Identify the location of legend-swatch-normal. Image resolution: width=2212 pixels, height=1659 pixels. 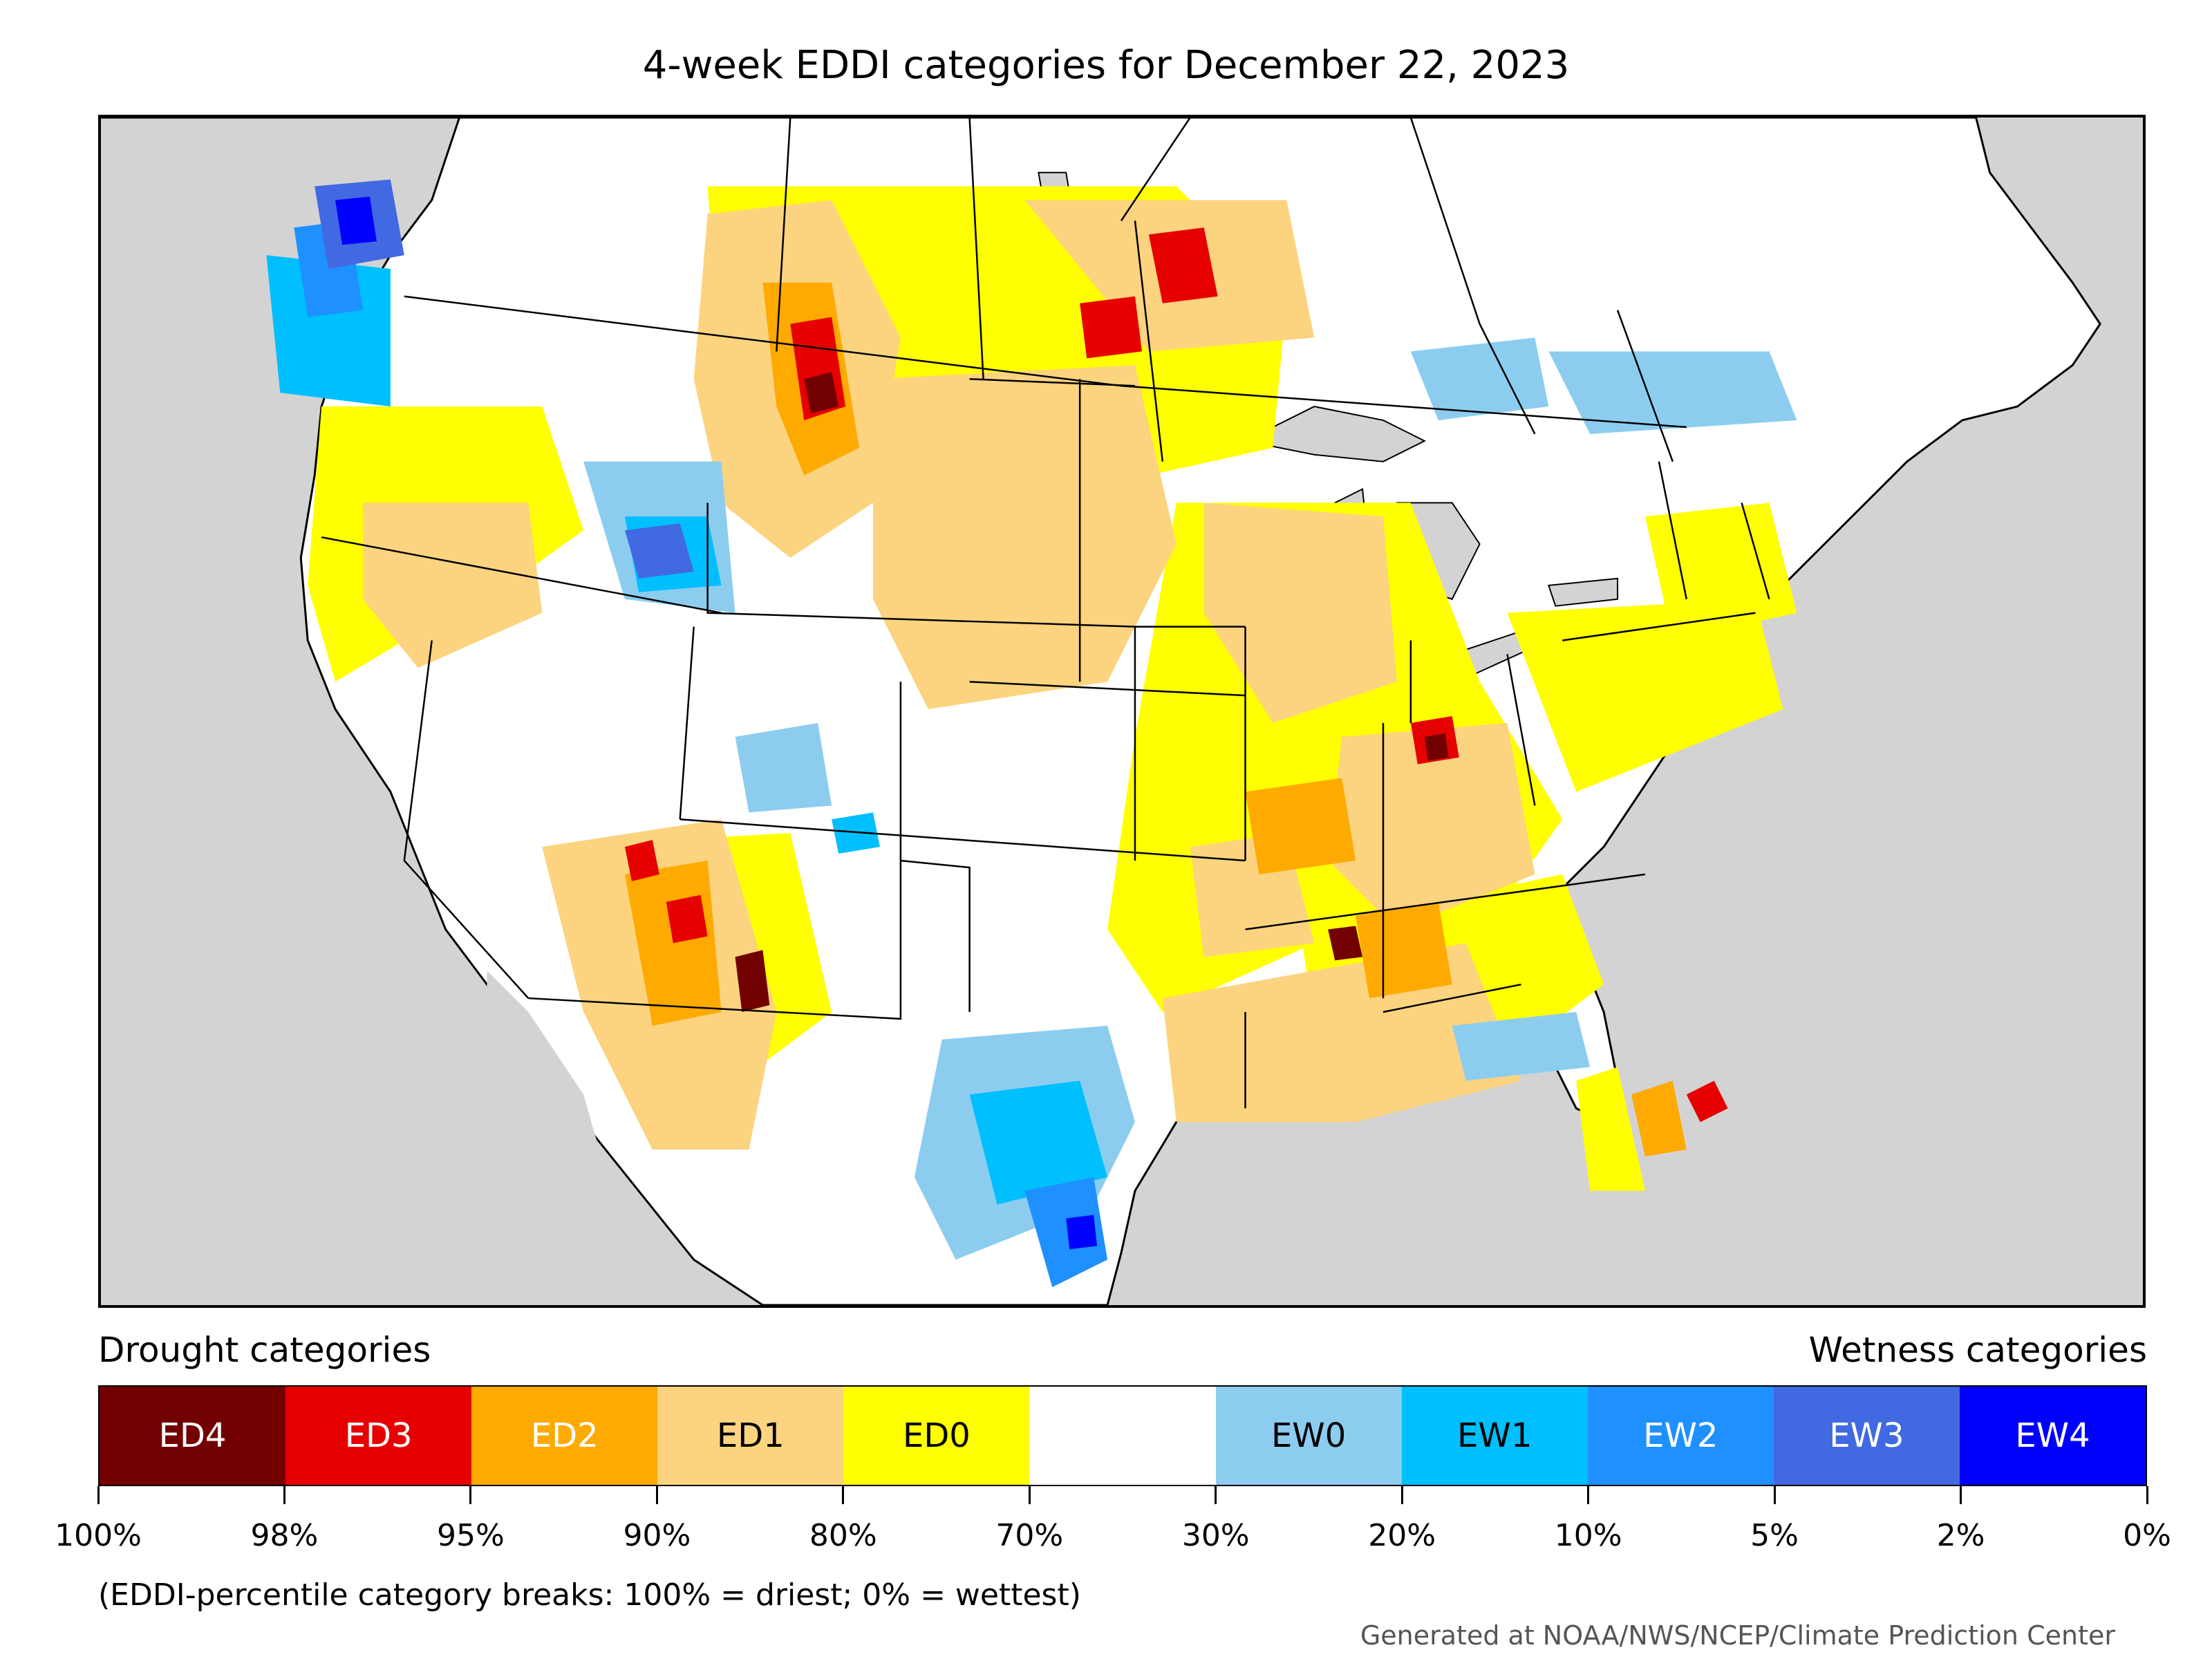
(1122, 1436).